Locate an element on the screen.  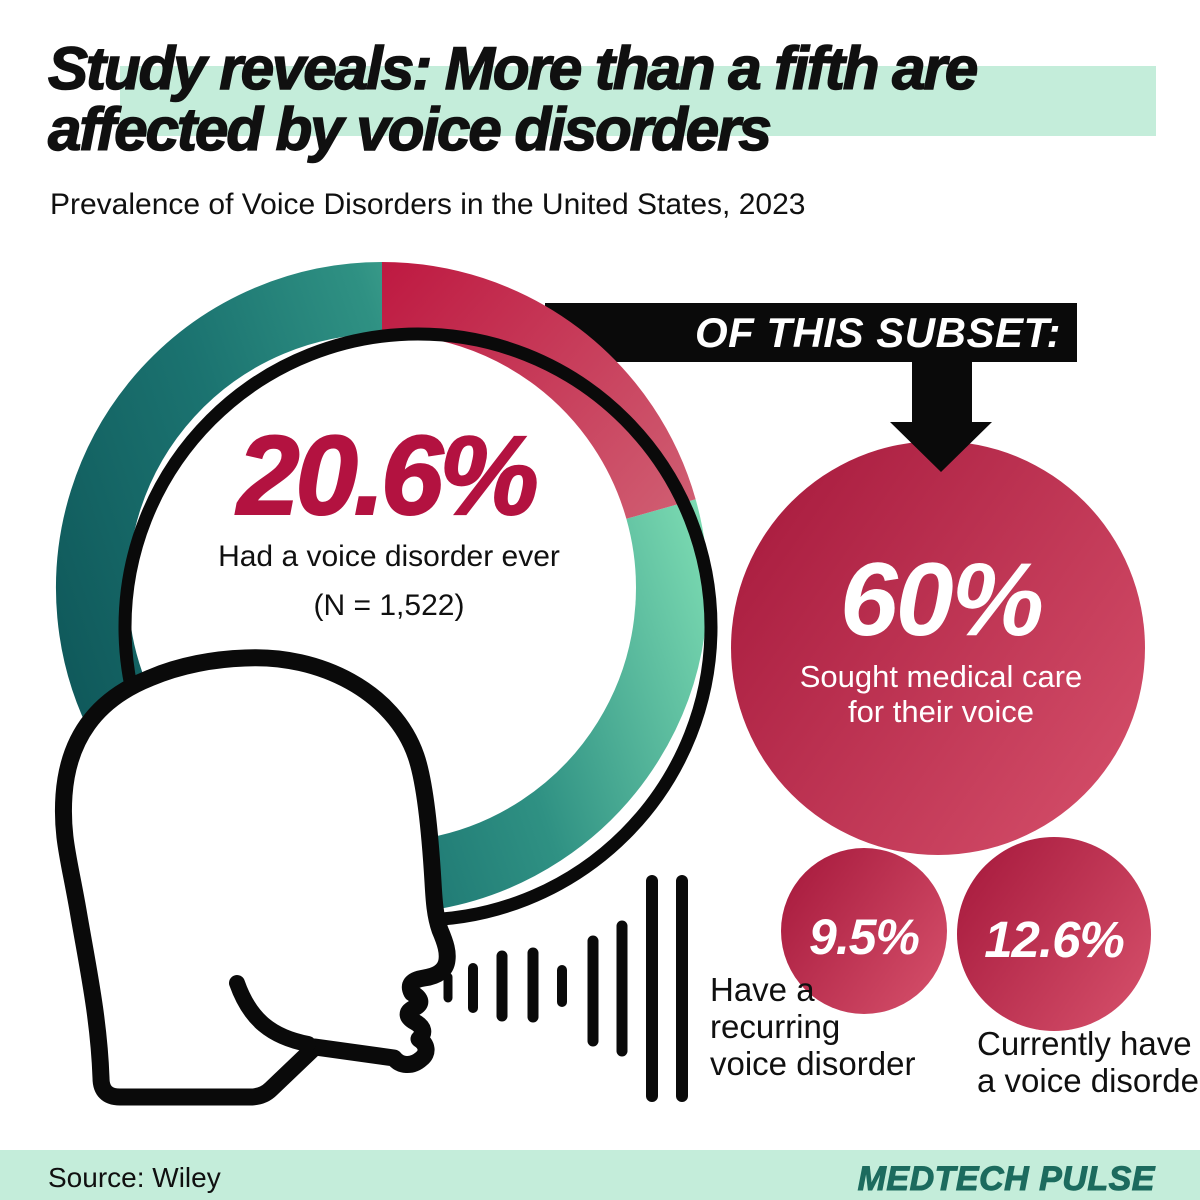
footer-bar is located at coordinates (600, 1175).